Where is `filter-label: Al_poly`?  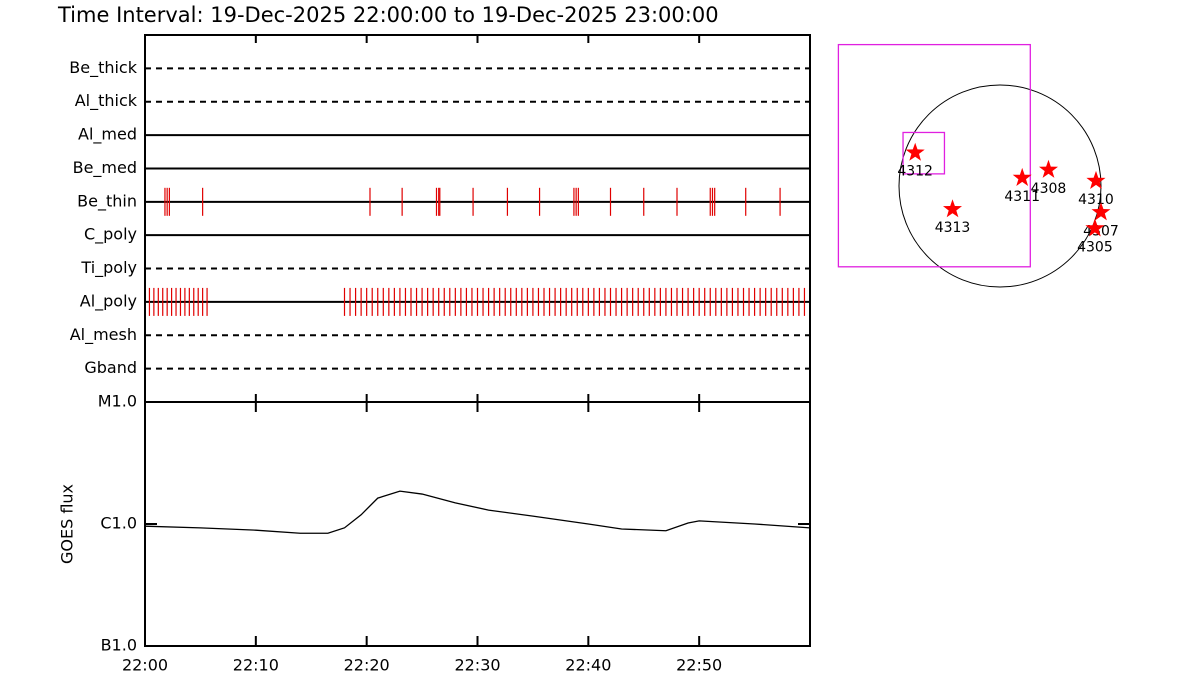
filter-label: Al_poly is located at coordinates (108, 301).